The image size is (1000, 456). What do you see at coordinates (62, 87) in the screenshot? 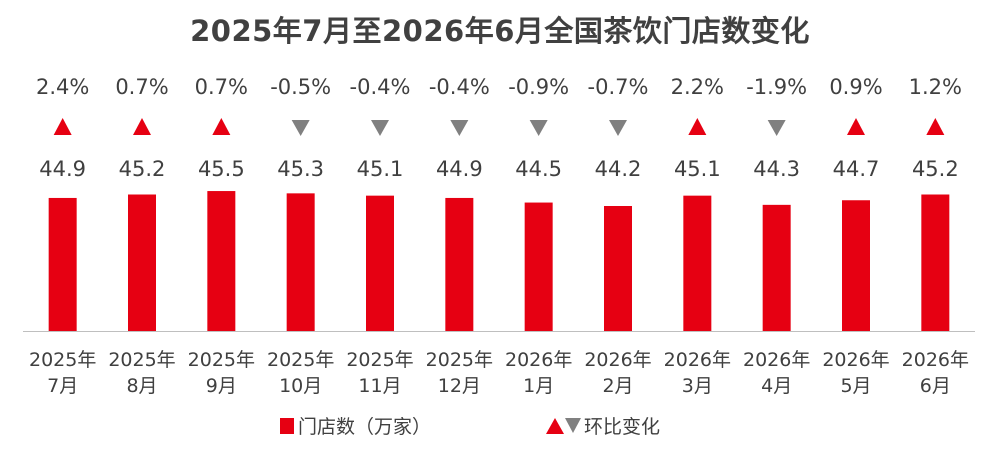
I see `change-value-label: 2.4%` at bounding box center [62, 87].